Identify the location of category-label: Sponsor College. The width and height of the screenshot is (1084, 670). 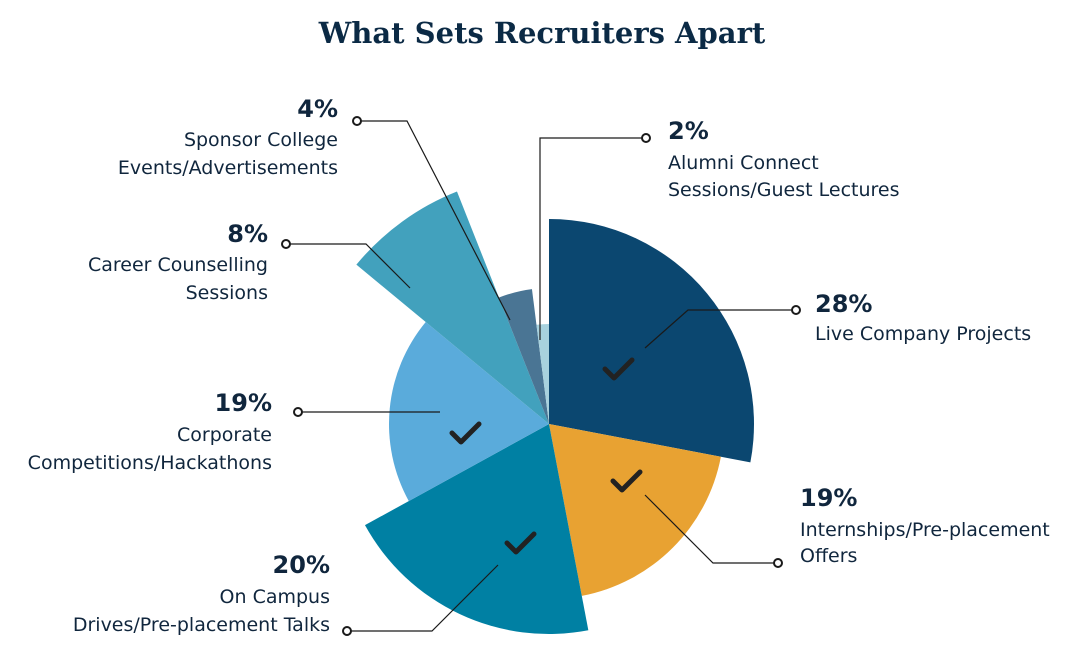
(261, 140).